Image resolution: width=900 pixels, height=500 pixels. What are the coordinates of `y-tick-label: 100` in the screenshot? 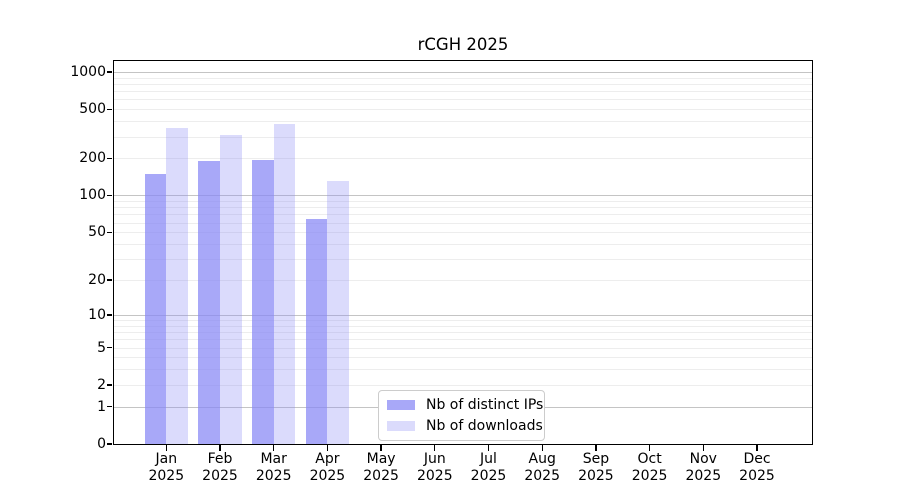 It's located at (92, 195).